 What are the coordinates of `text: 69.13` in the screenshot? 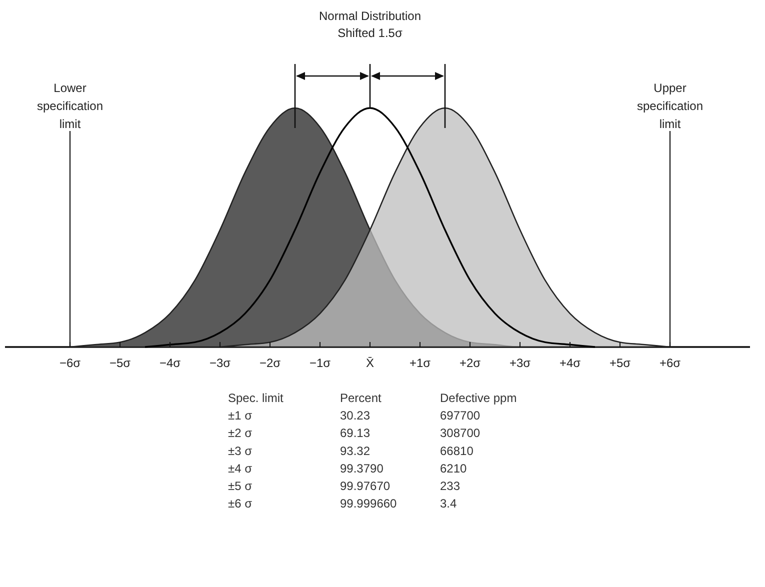 It's located at (355, 433).